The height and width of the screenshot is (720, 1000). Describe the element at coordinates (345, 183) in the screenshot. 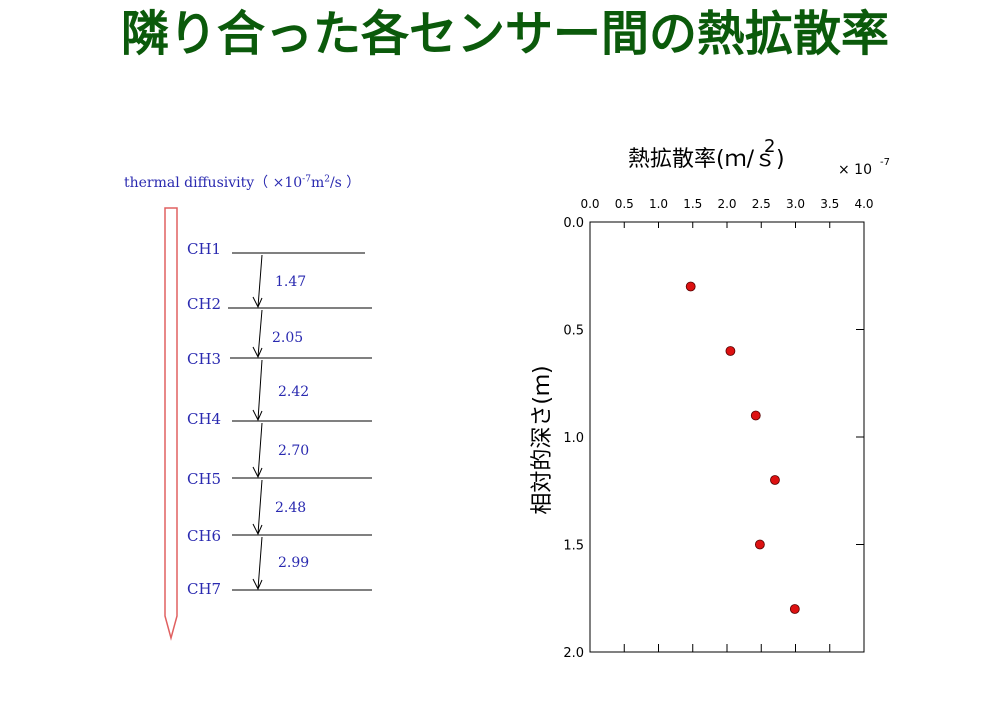

I see `diffusivity-header-suffix: /s ）` at that location.